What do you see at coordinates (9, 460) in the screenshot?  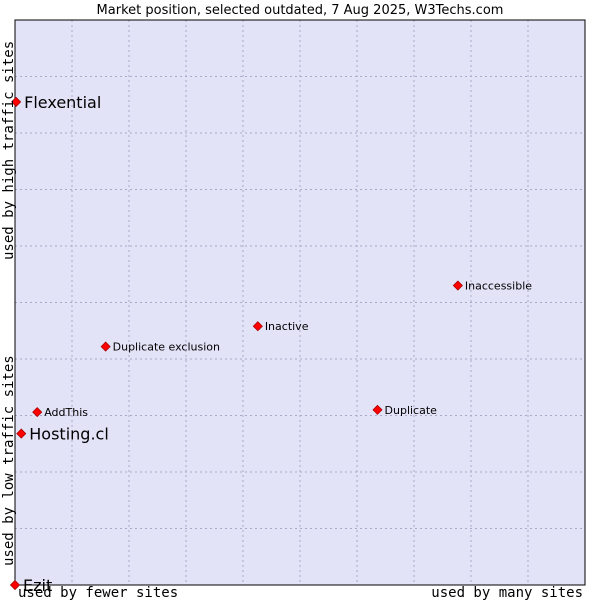 I see `y-axis-label-low: used by low traffic sites` at bounding box center [9, 460].